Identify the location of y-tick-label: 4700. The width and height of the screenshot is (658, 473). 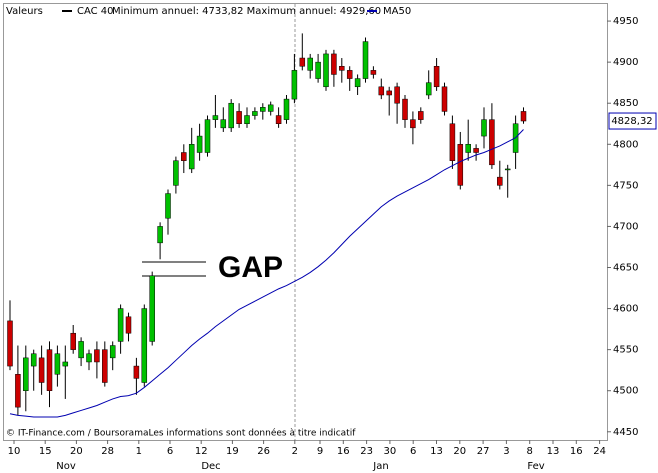
(625, 226).